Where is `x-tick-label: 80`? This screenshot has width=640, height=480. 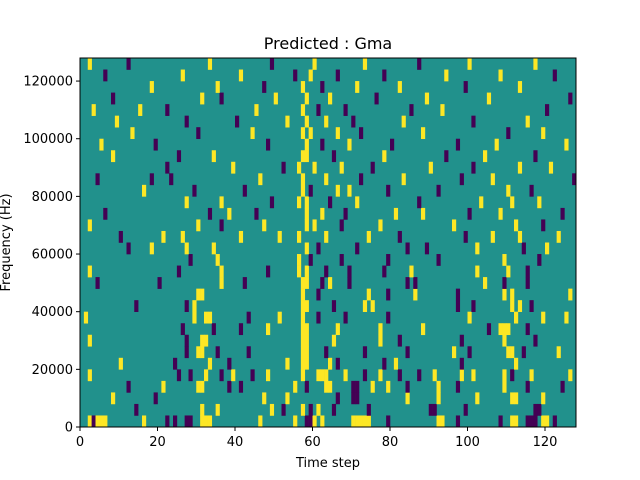
x-tick-label: 80 is located at coordinates (390, 442).